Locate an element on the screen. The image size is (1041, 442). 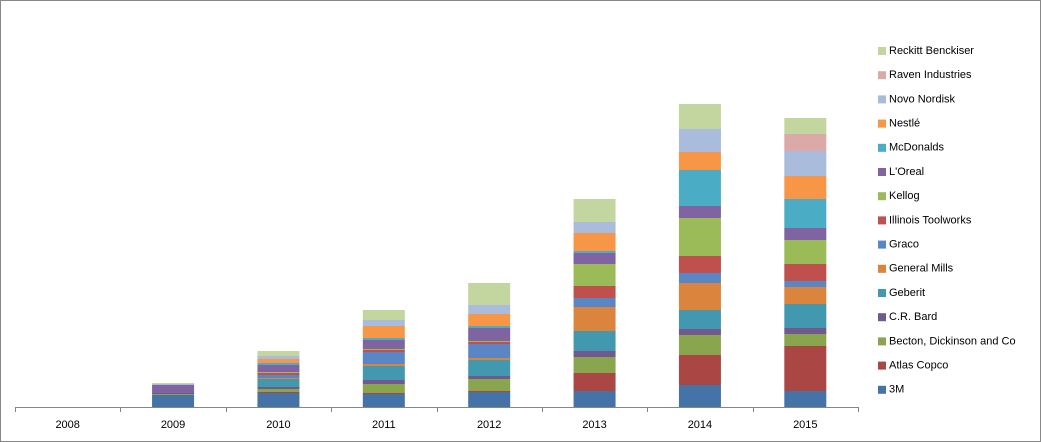
legend-label: Graco is located at coordinates (904, 245).